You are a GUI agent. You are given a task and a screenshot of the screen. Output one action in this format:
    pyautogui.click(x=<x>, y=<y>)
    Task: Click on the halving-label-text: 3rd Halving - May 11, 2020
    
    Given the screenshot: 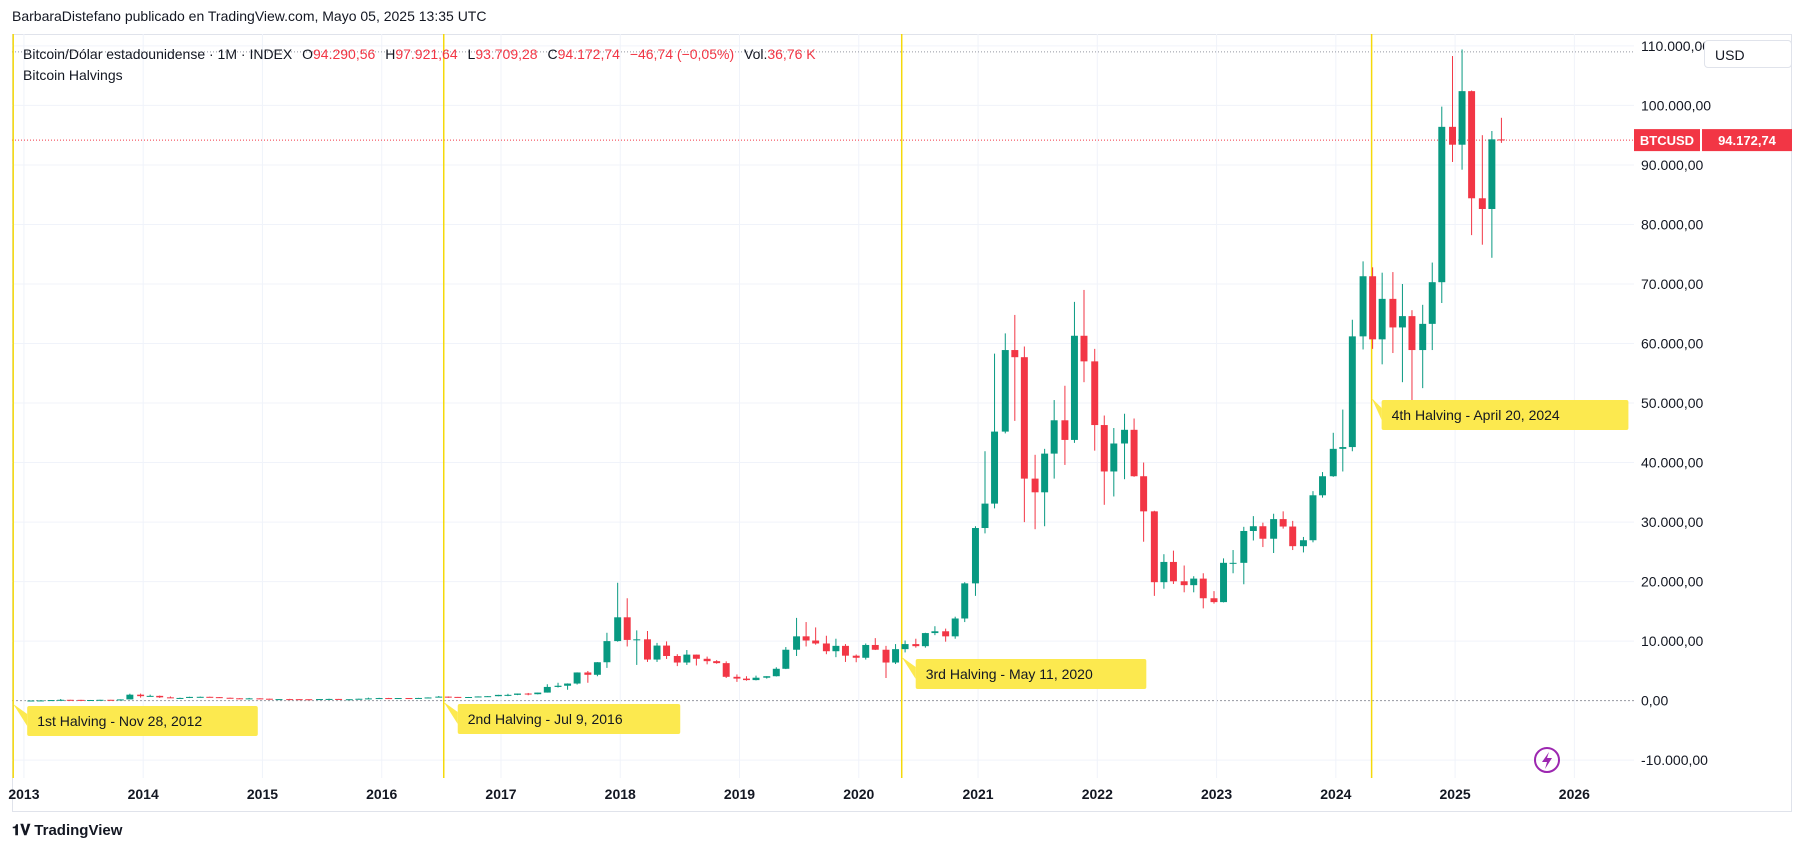 What is the action you would take?
    pyautogui.click(x=1009, y=674)
    